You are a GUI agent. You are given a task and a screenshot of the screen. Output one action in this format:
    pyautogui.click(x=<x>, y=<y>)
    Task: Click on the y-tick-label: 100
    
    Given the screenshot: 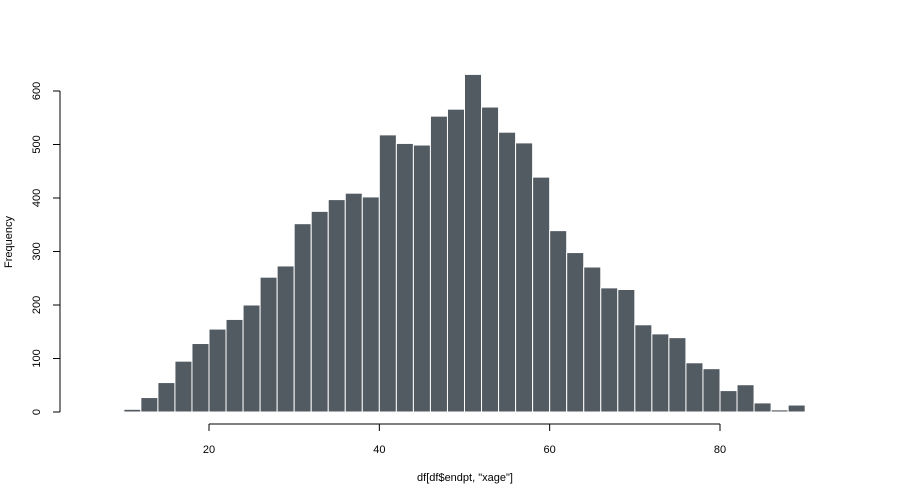 What is the action you would take?
    pyautogui.click(x=37, y=358)
    